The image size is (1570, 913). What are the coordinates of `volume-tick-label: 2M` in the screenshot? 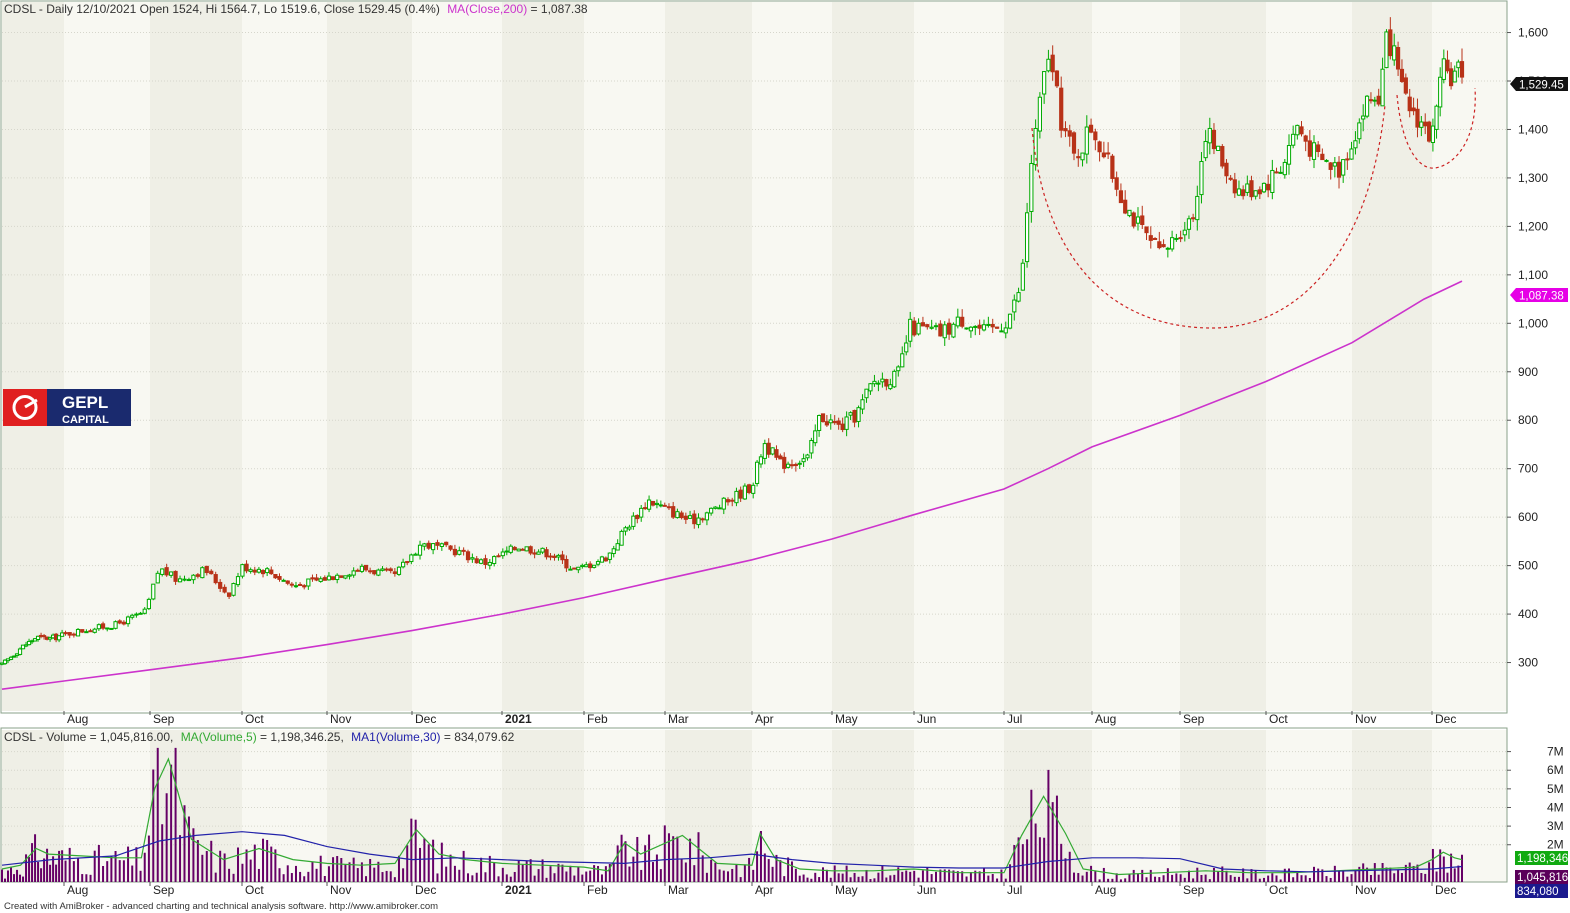 It's located at (1555, 845).